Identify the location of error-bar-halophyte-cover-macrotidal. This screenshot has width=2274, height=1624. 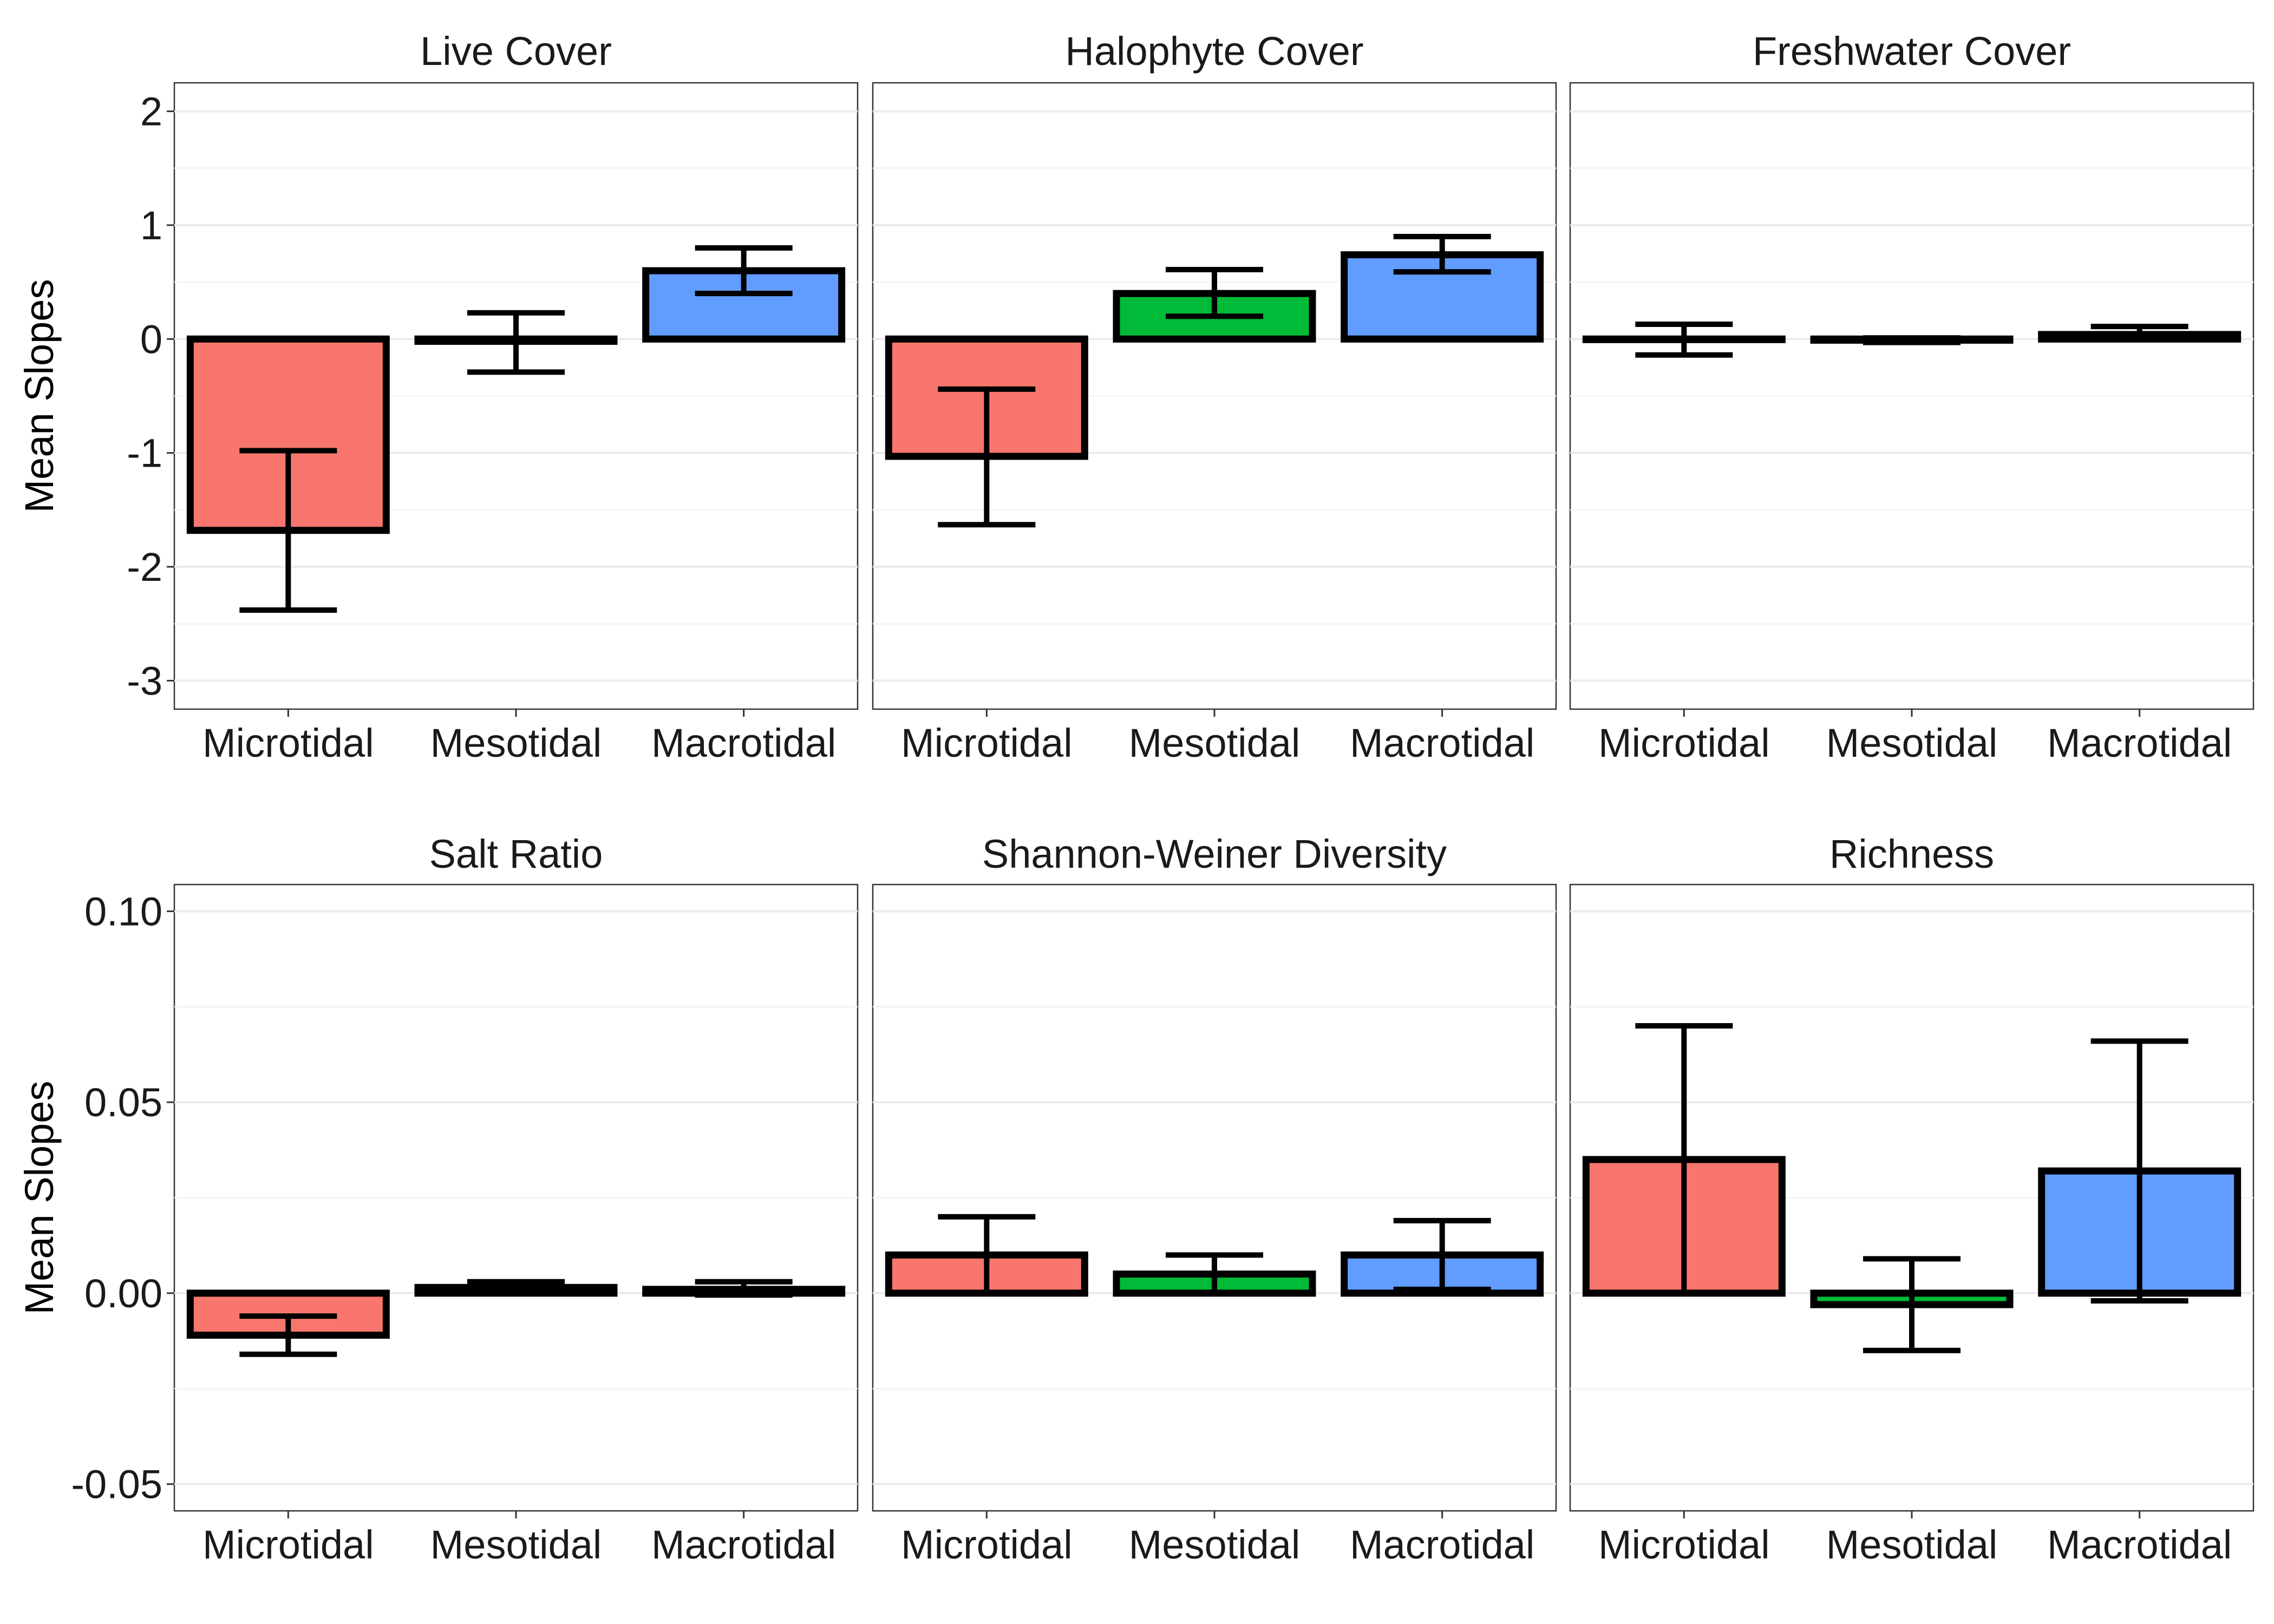
(1442, 254).